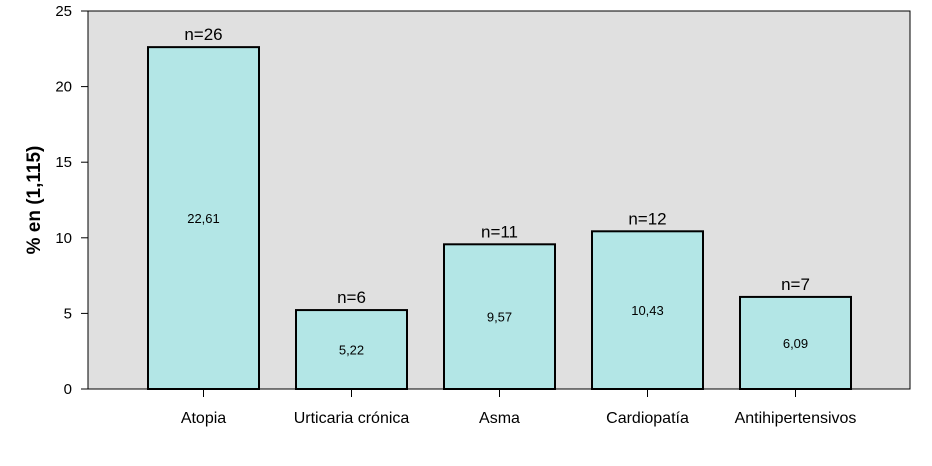 The image size is (932, 466). I want to click on bar-value-label: 22,61, so click(203, 218).